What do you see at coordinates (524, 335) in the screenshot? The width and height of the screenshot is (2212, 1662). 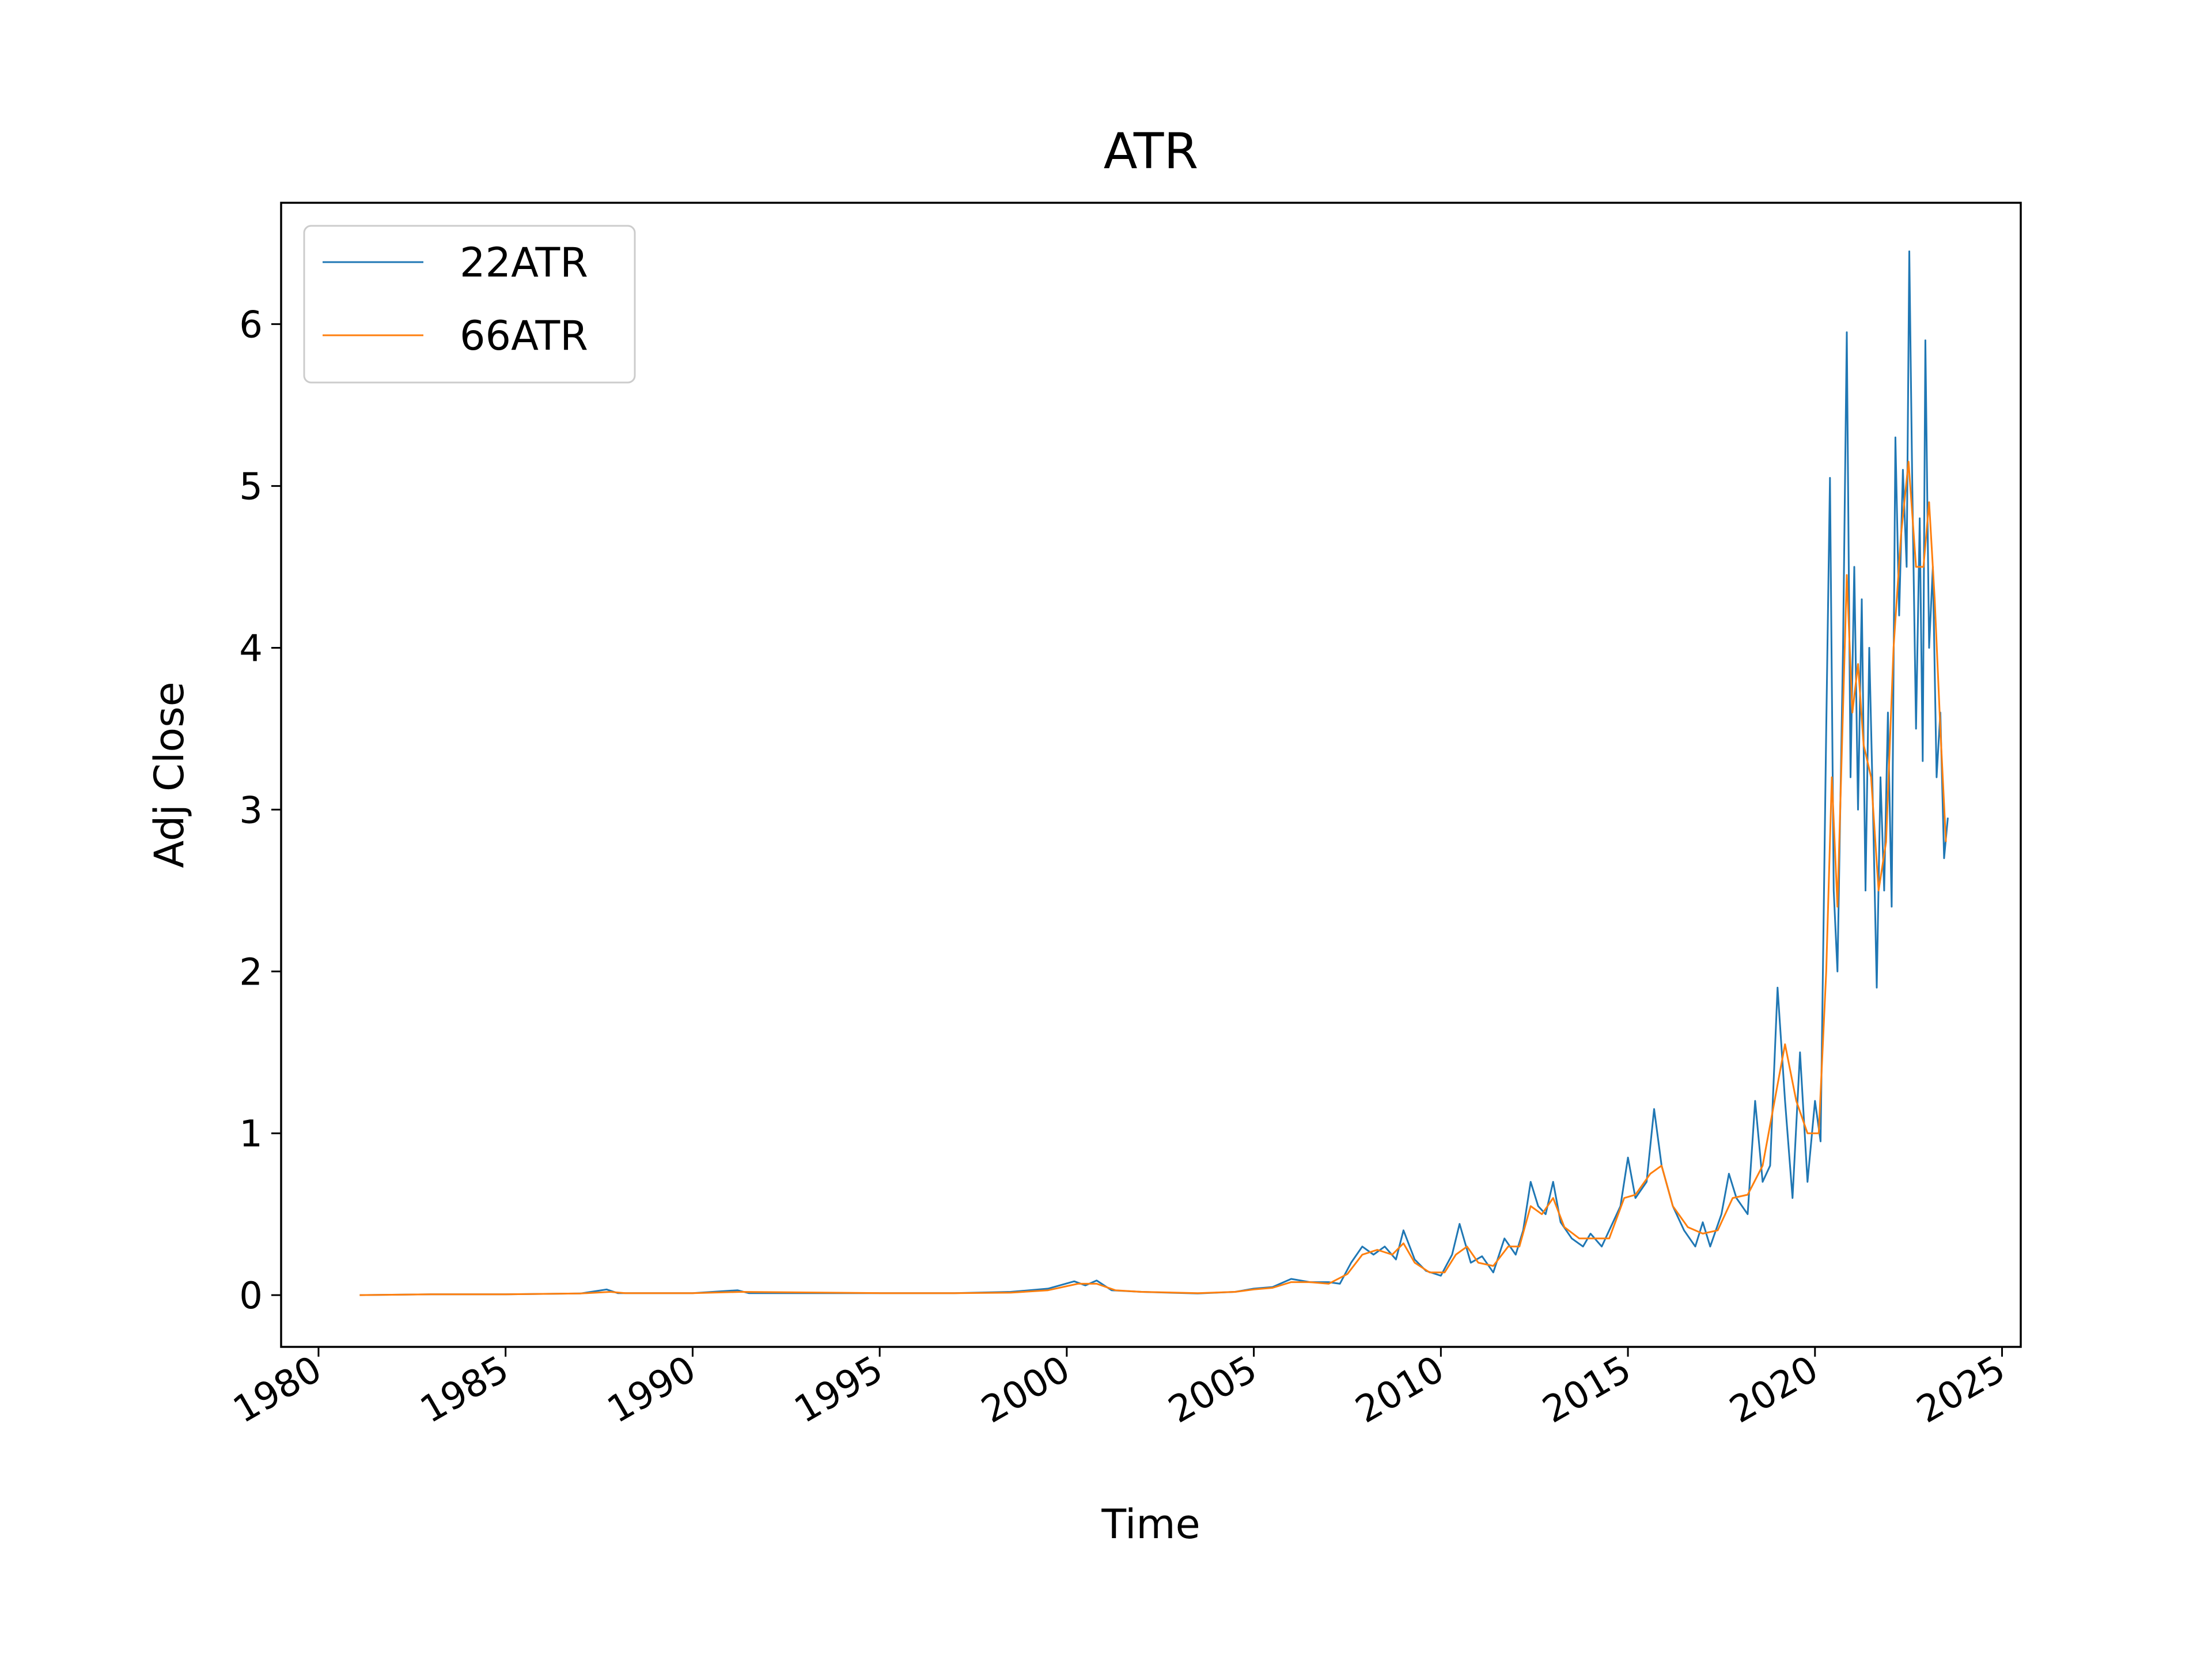 I see `legend-label-66atr: 66ATR` at bounding box center [524, 335].